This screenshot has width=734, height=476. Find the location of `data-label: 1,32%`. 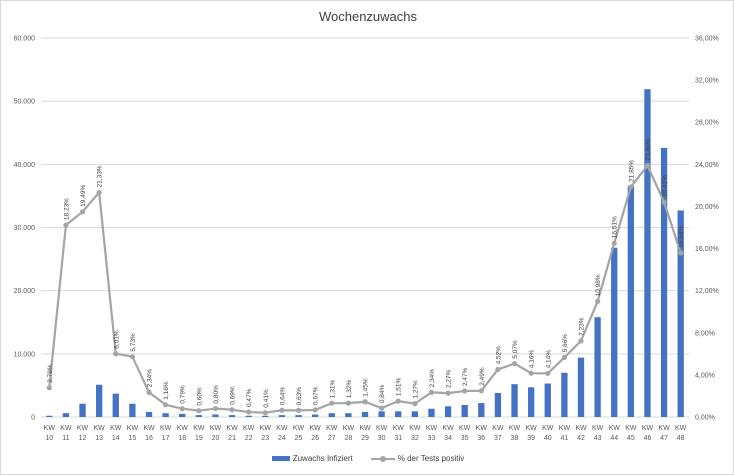

data-label: 1,32% is located at coordinates (349, 388).